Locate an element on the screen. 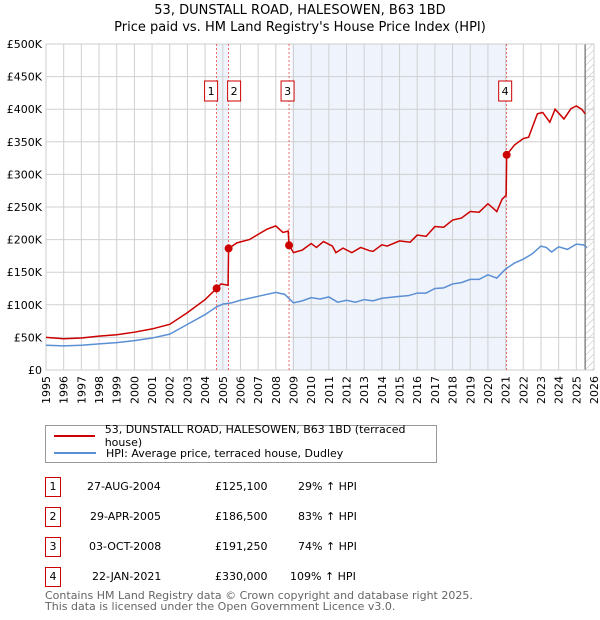 This screenshot has height=620, width=600. x-tick-label: 2015 is located at coordinates (400, 390).